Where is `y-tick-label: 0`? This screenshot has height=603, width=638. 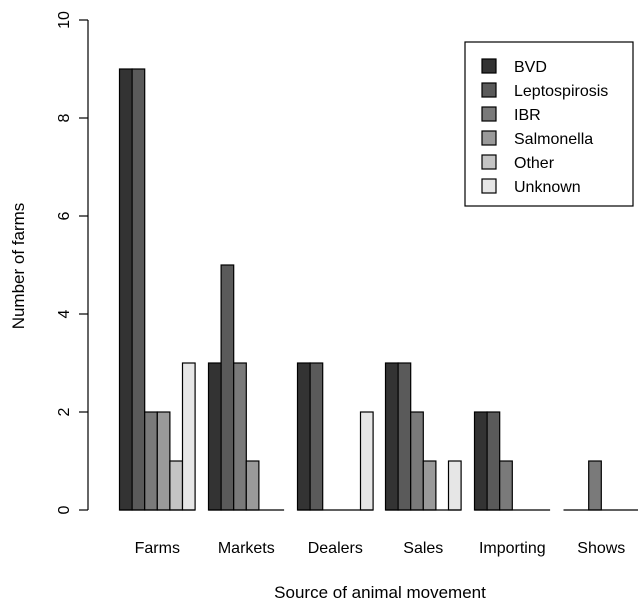 y-tick-label: 0 is located at coordinates (64, 509).